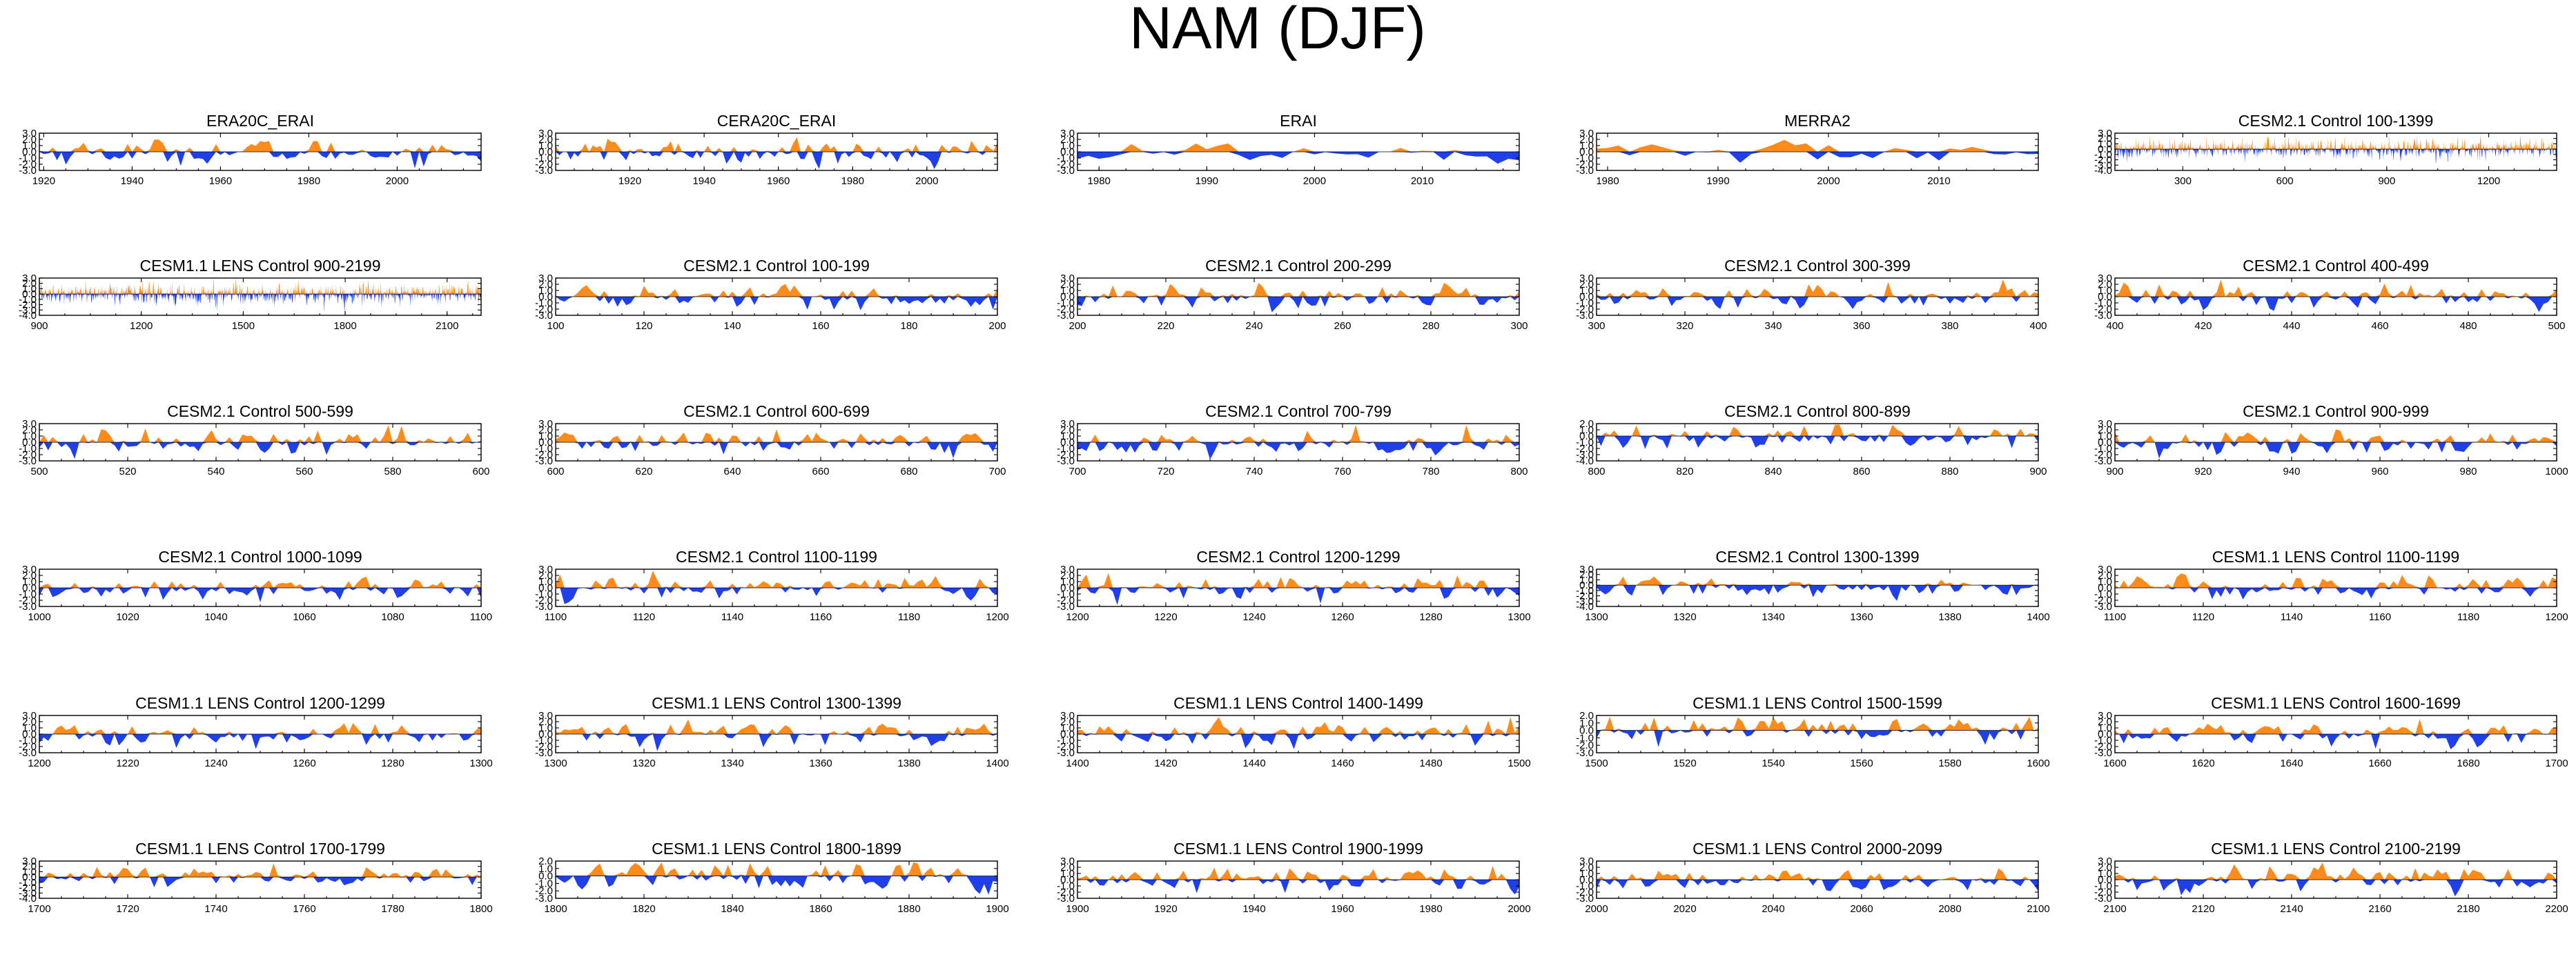  Describe the element at coordinates (1342, 471) in the screenshot. I see `x-tick-label: 760` at that location.